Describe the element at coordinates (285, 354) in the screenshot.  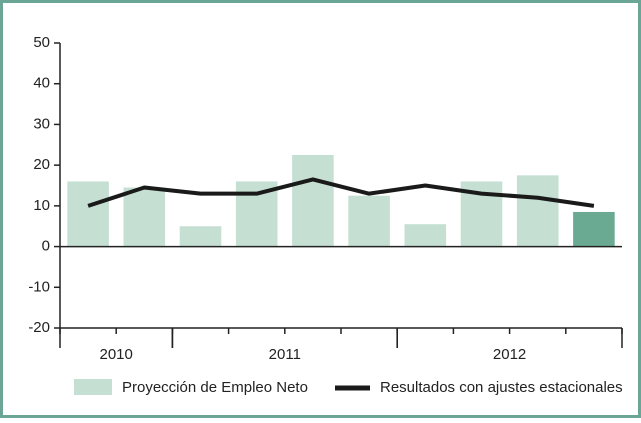
I see `x-group-label: 2011` at that location.